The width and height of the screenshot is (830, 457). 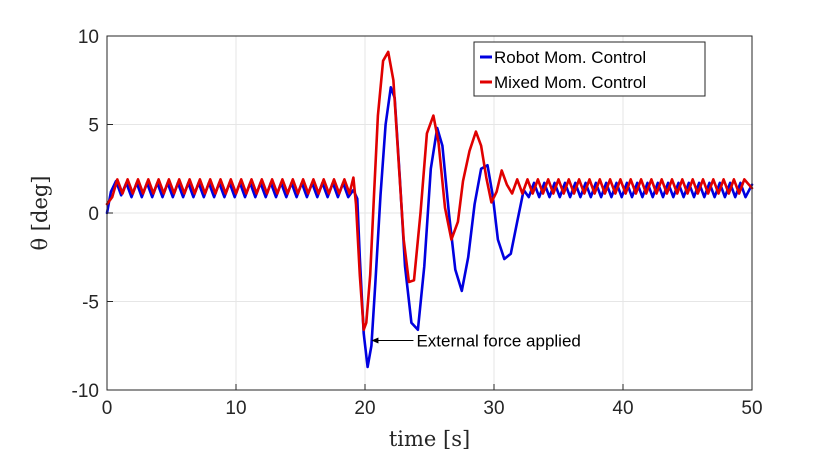 I want to click on x-tick-label: 0, so click(x=107, y=408).